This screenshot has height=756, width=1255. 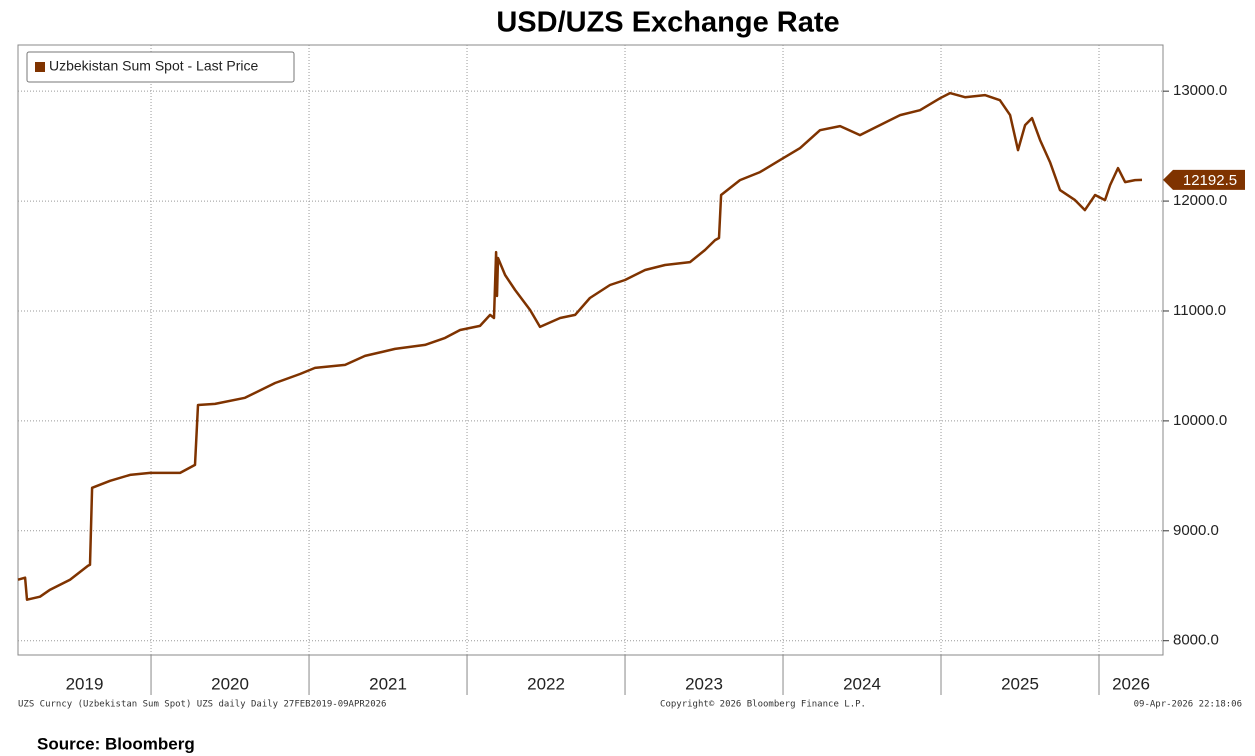 I want to click on footer-center: Copyright© 2026 Bloomberg Finance L.P., so click(x=763, y=705).